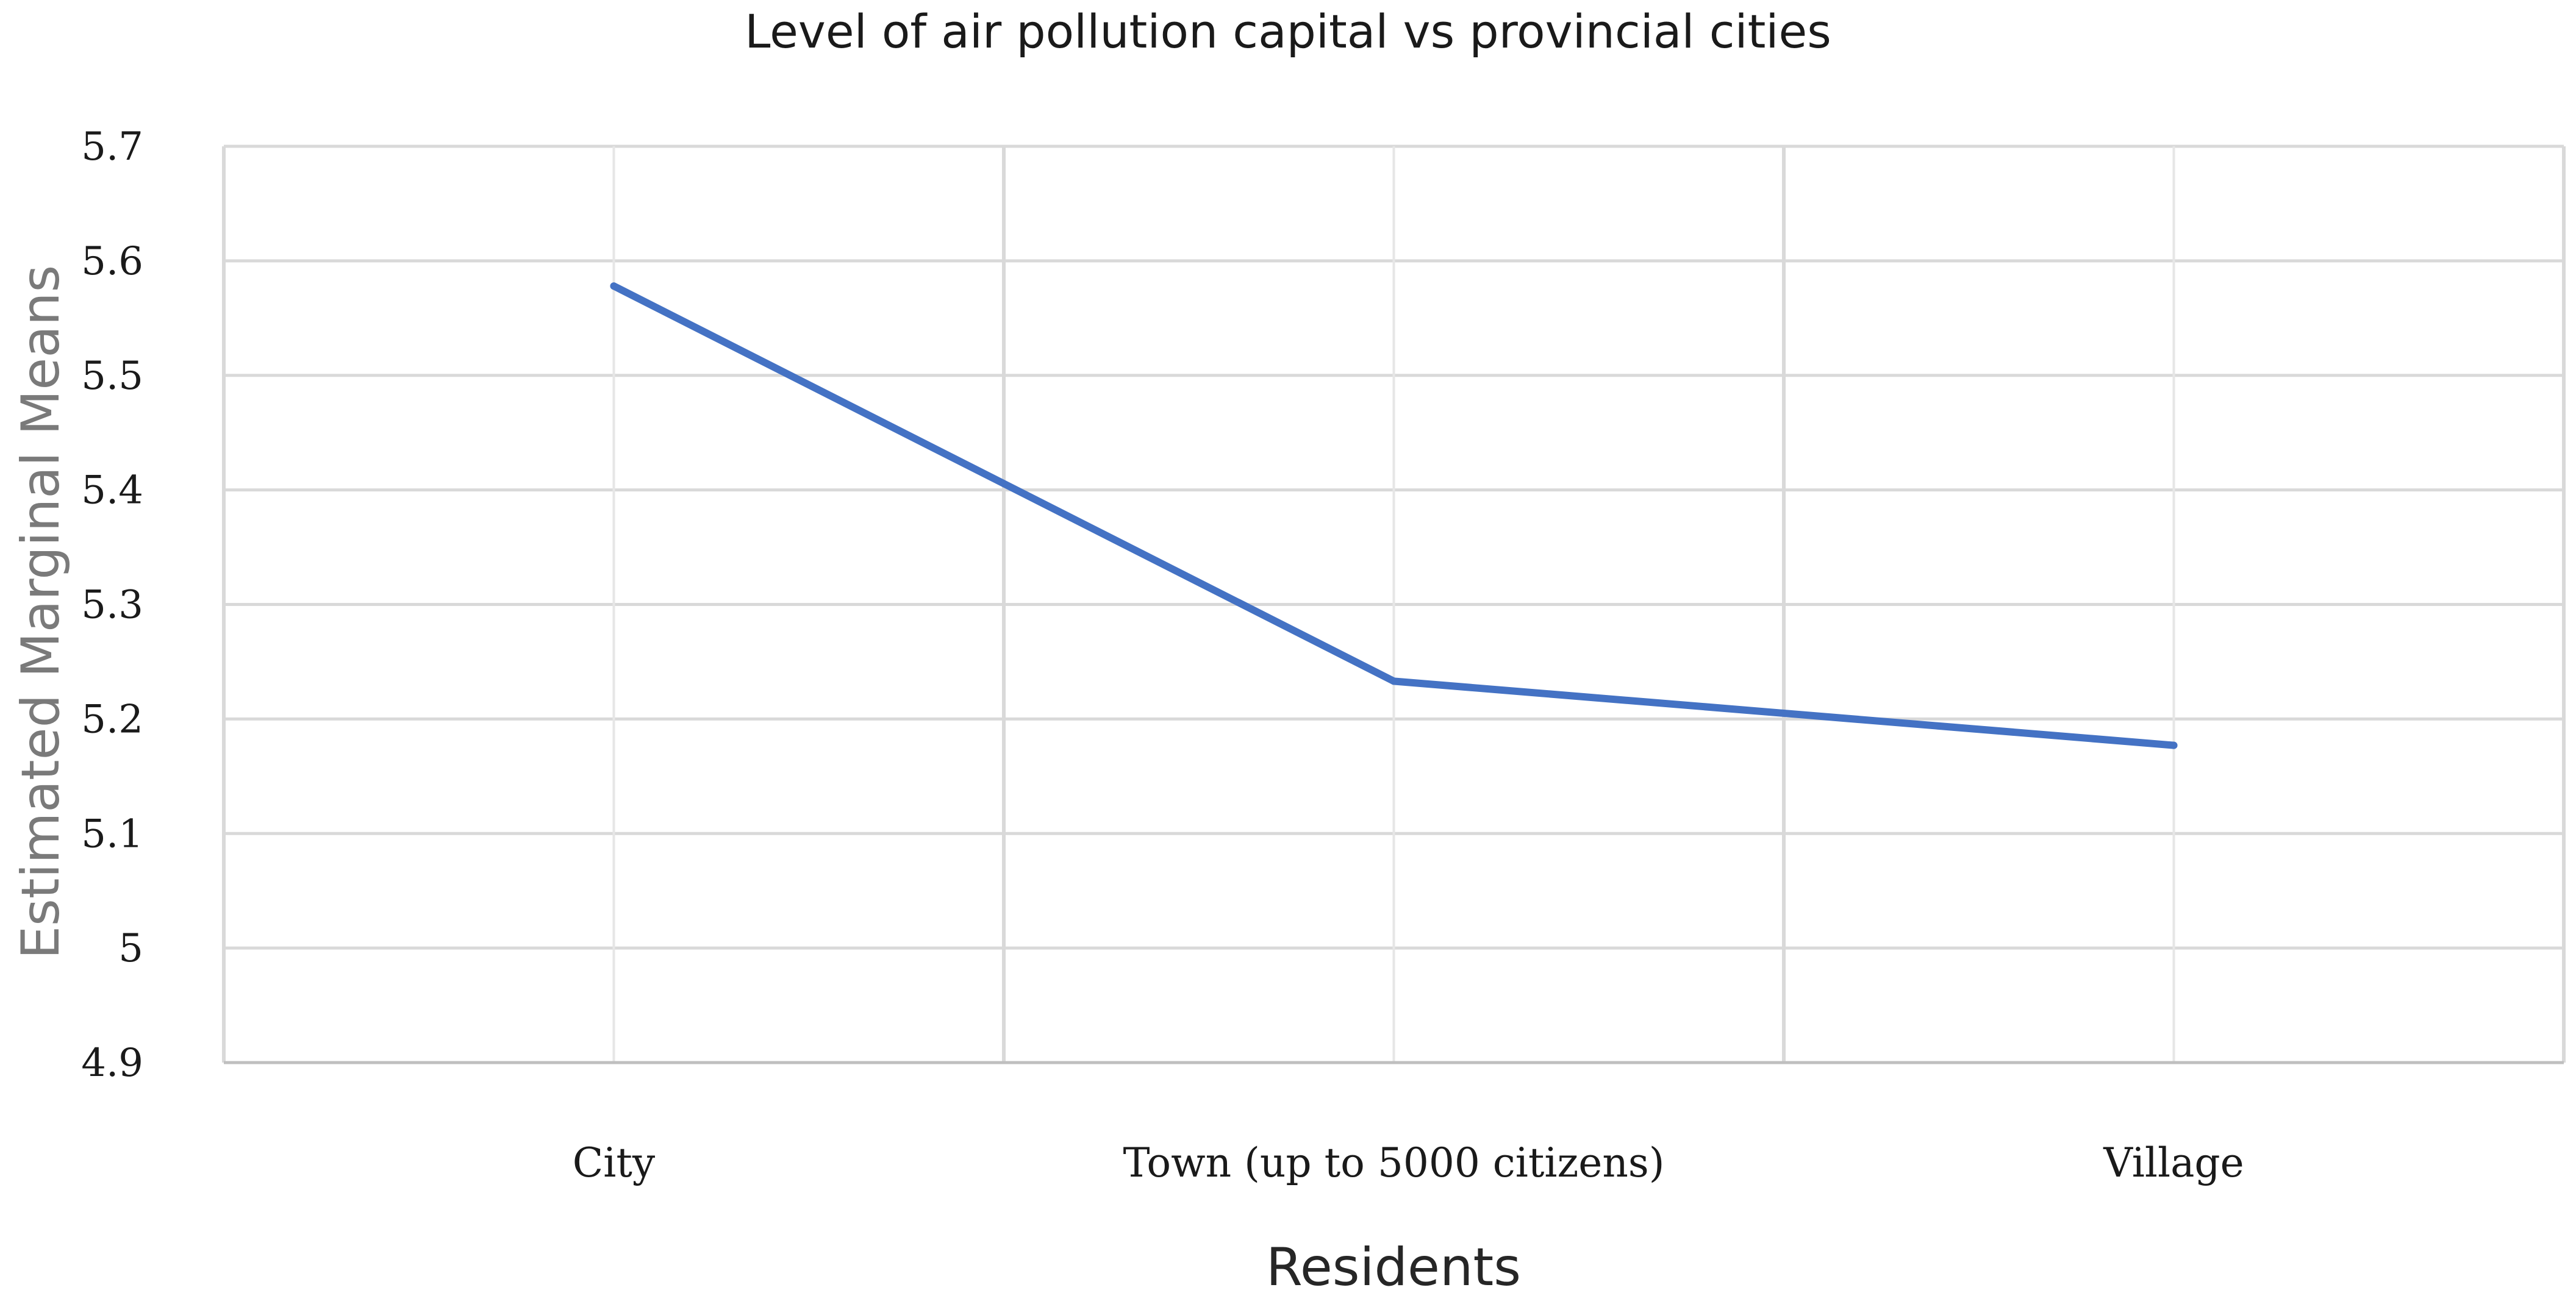 Image resolution: width=2576 pixels, height=1304 pixels. I want to click on y-tick-label: 5.5, so click(112, 376).